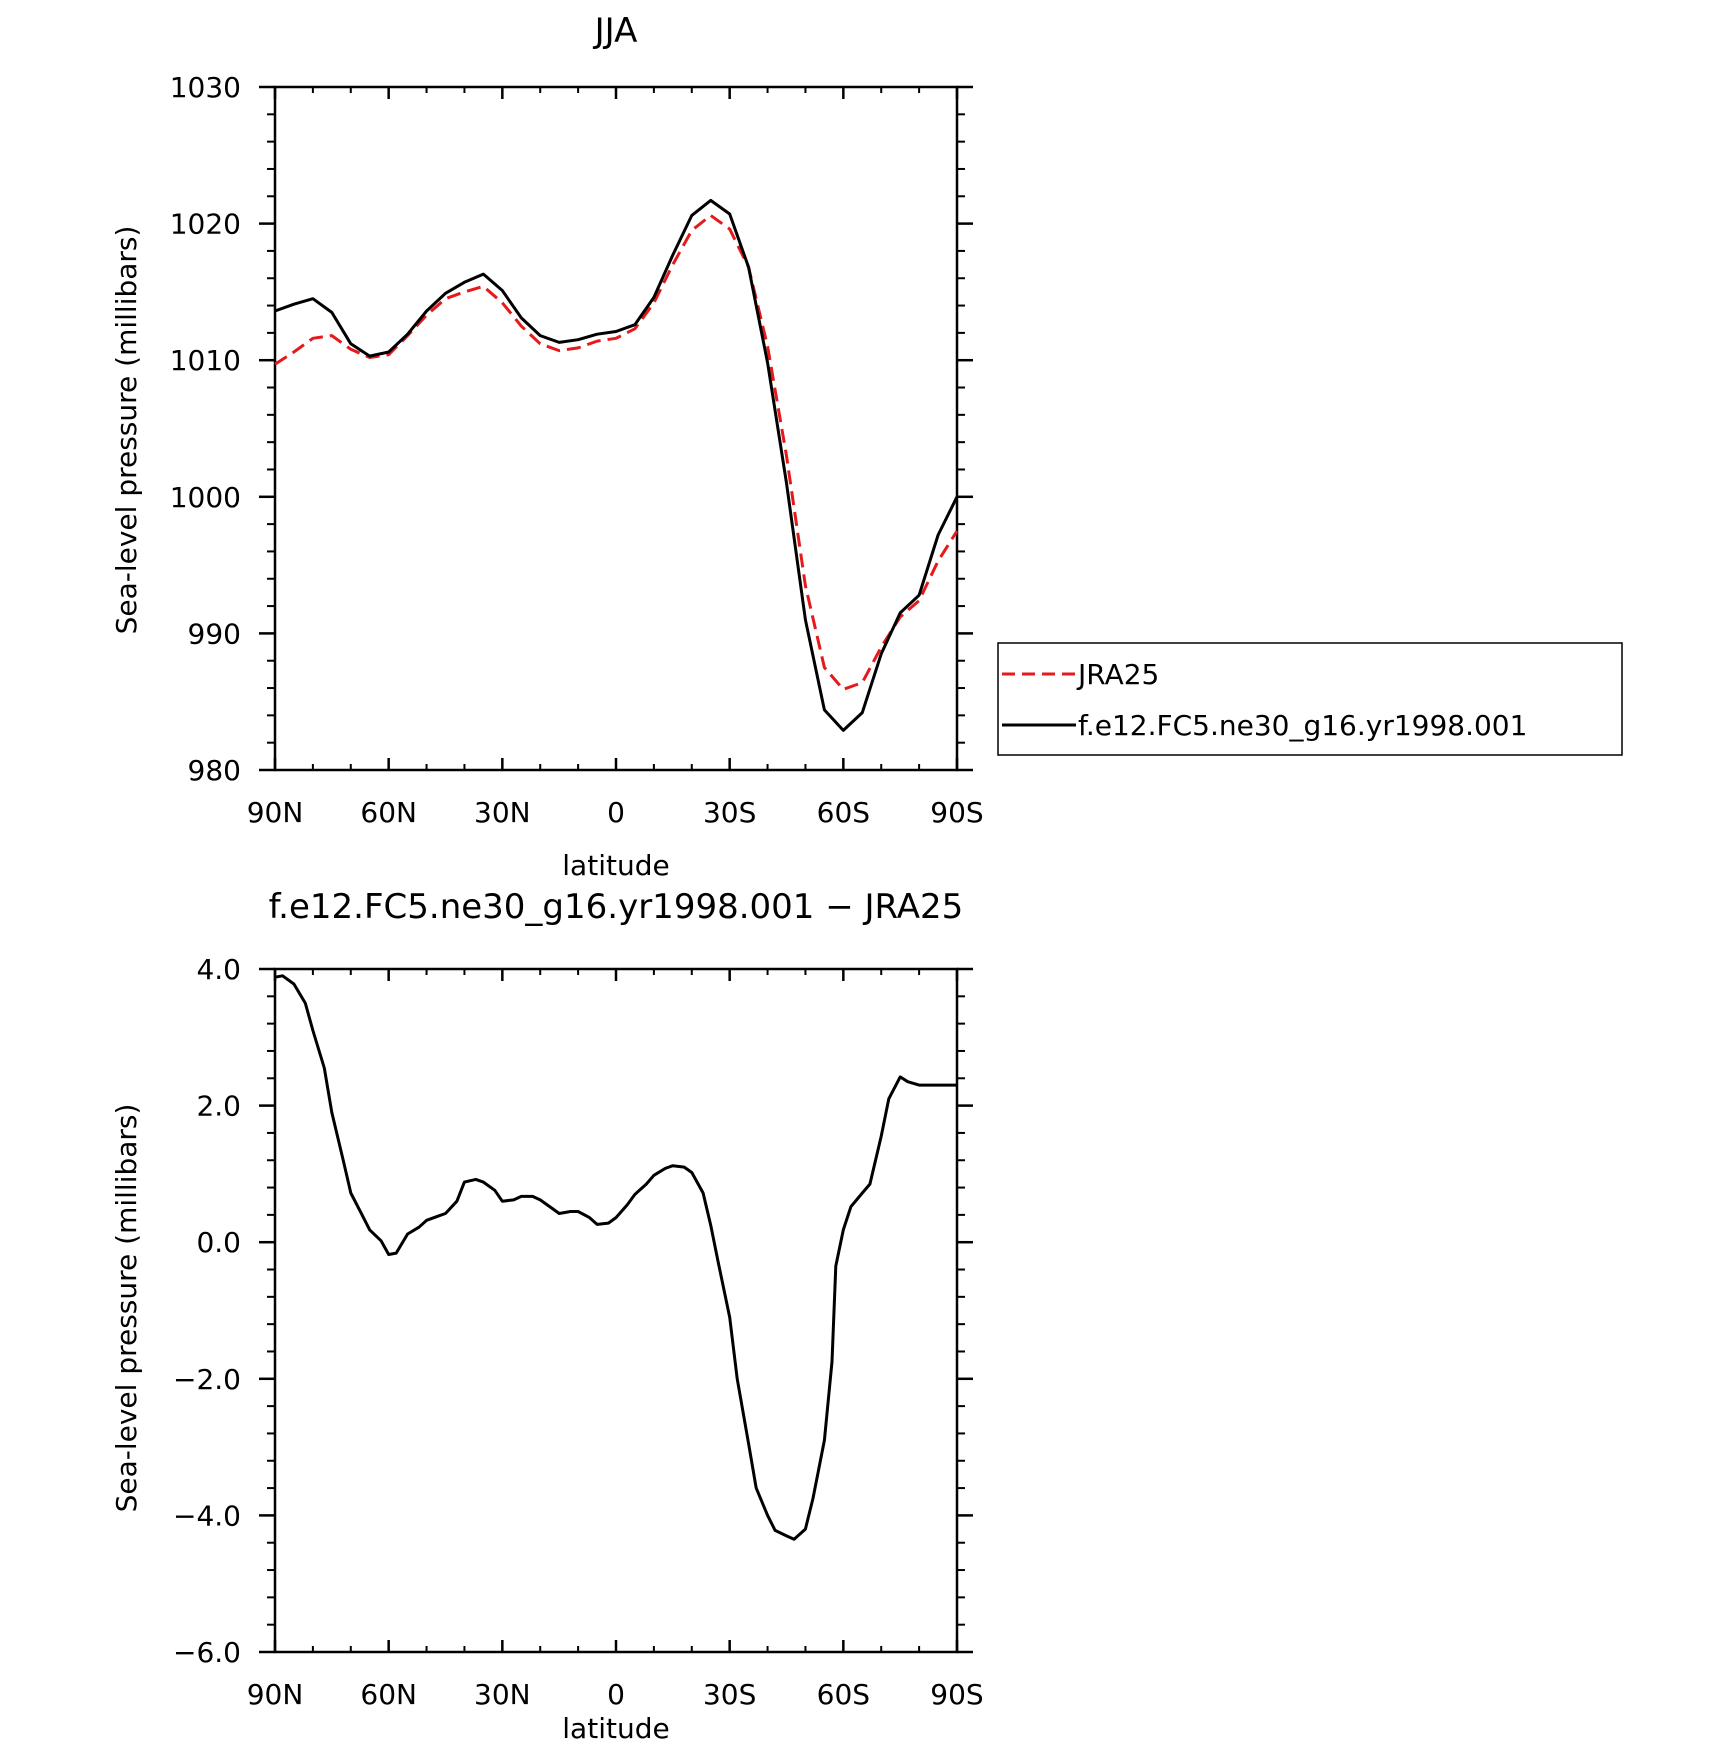 Image resolution: width=1710 pixels, height=1745 pixels. What do you see at coordinates (205, 87) in the screenshot?
I see `y-tick-label: 1030` at bounding box center [205, 87].